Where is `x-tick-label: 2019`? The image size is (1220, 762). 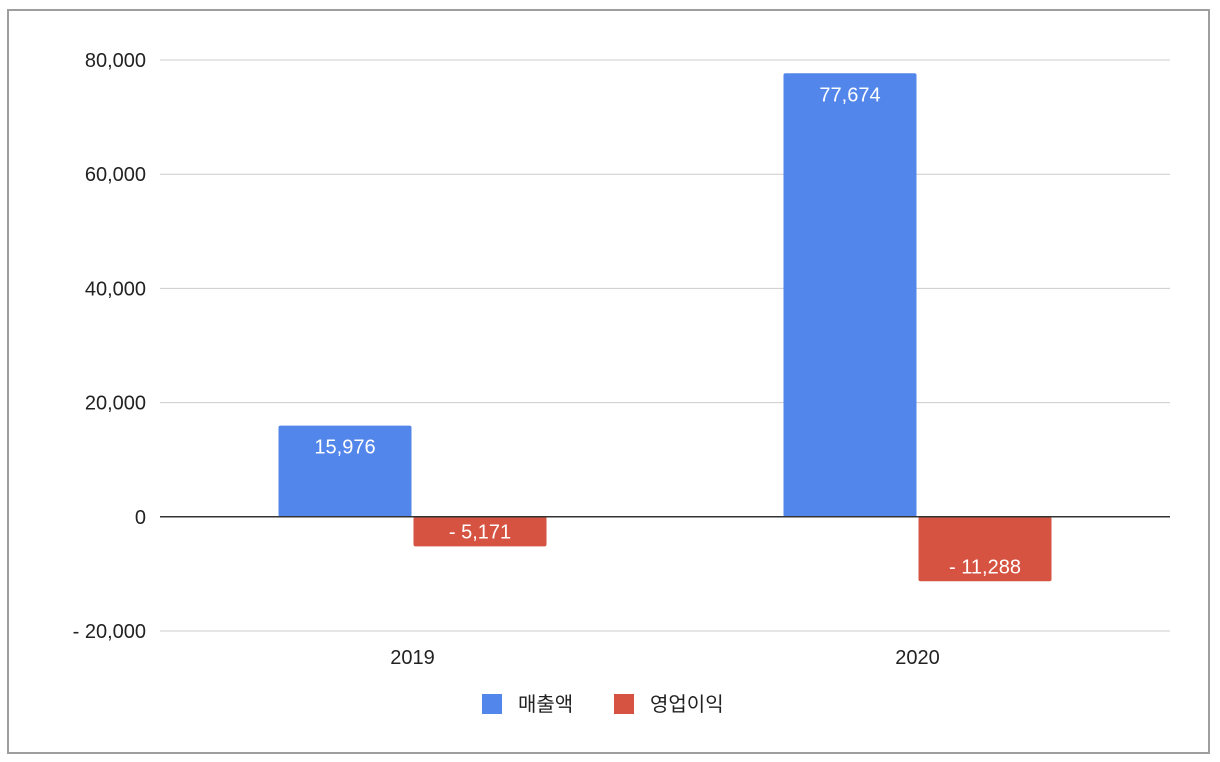
x-tick-label: 2019 is located at coordinates (412, 658).